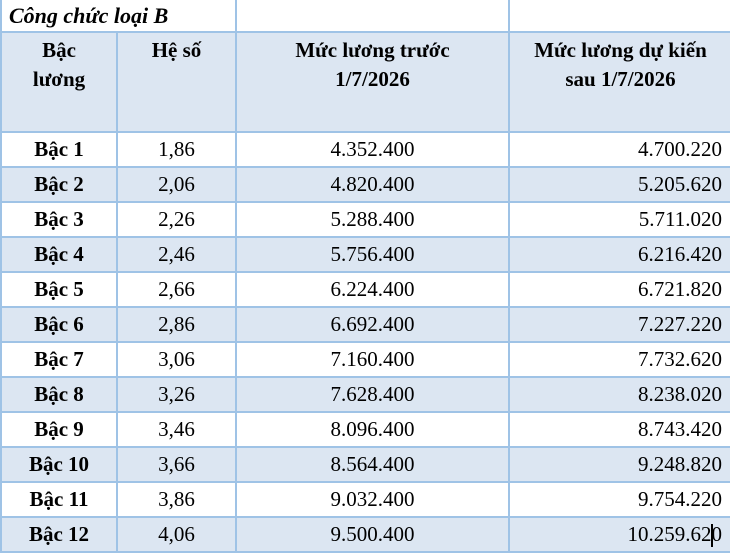 The height and width of the screenshot is (553, 730). Describe the element at coordinates (178, 360) in the screenshot. I see `cell-coefficient: 3,06` at that location.